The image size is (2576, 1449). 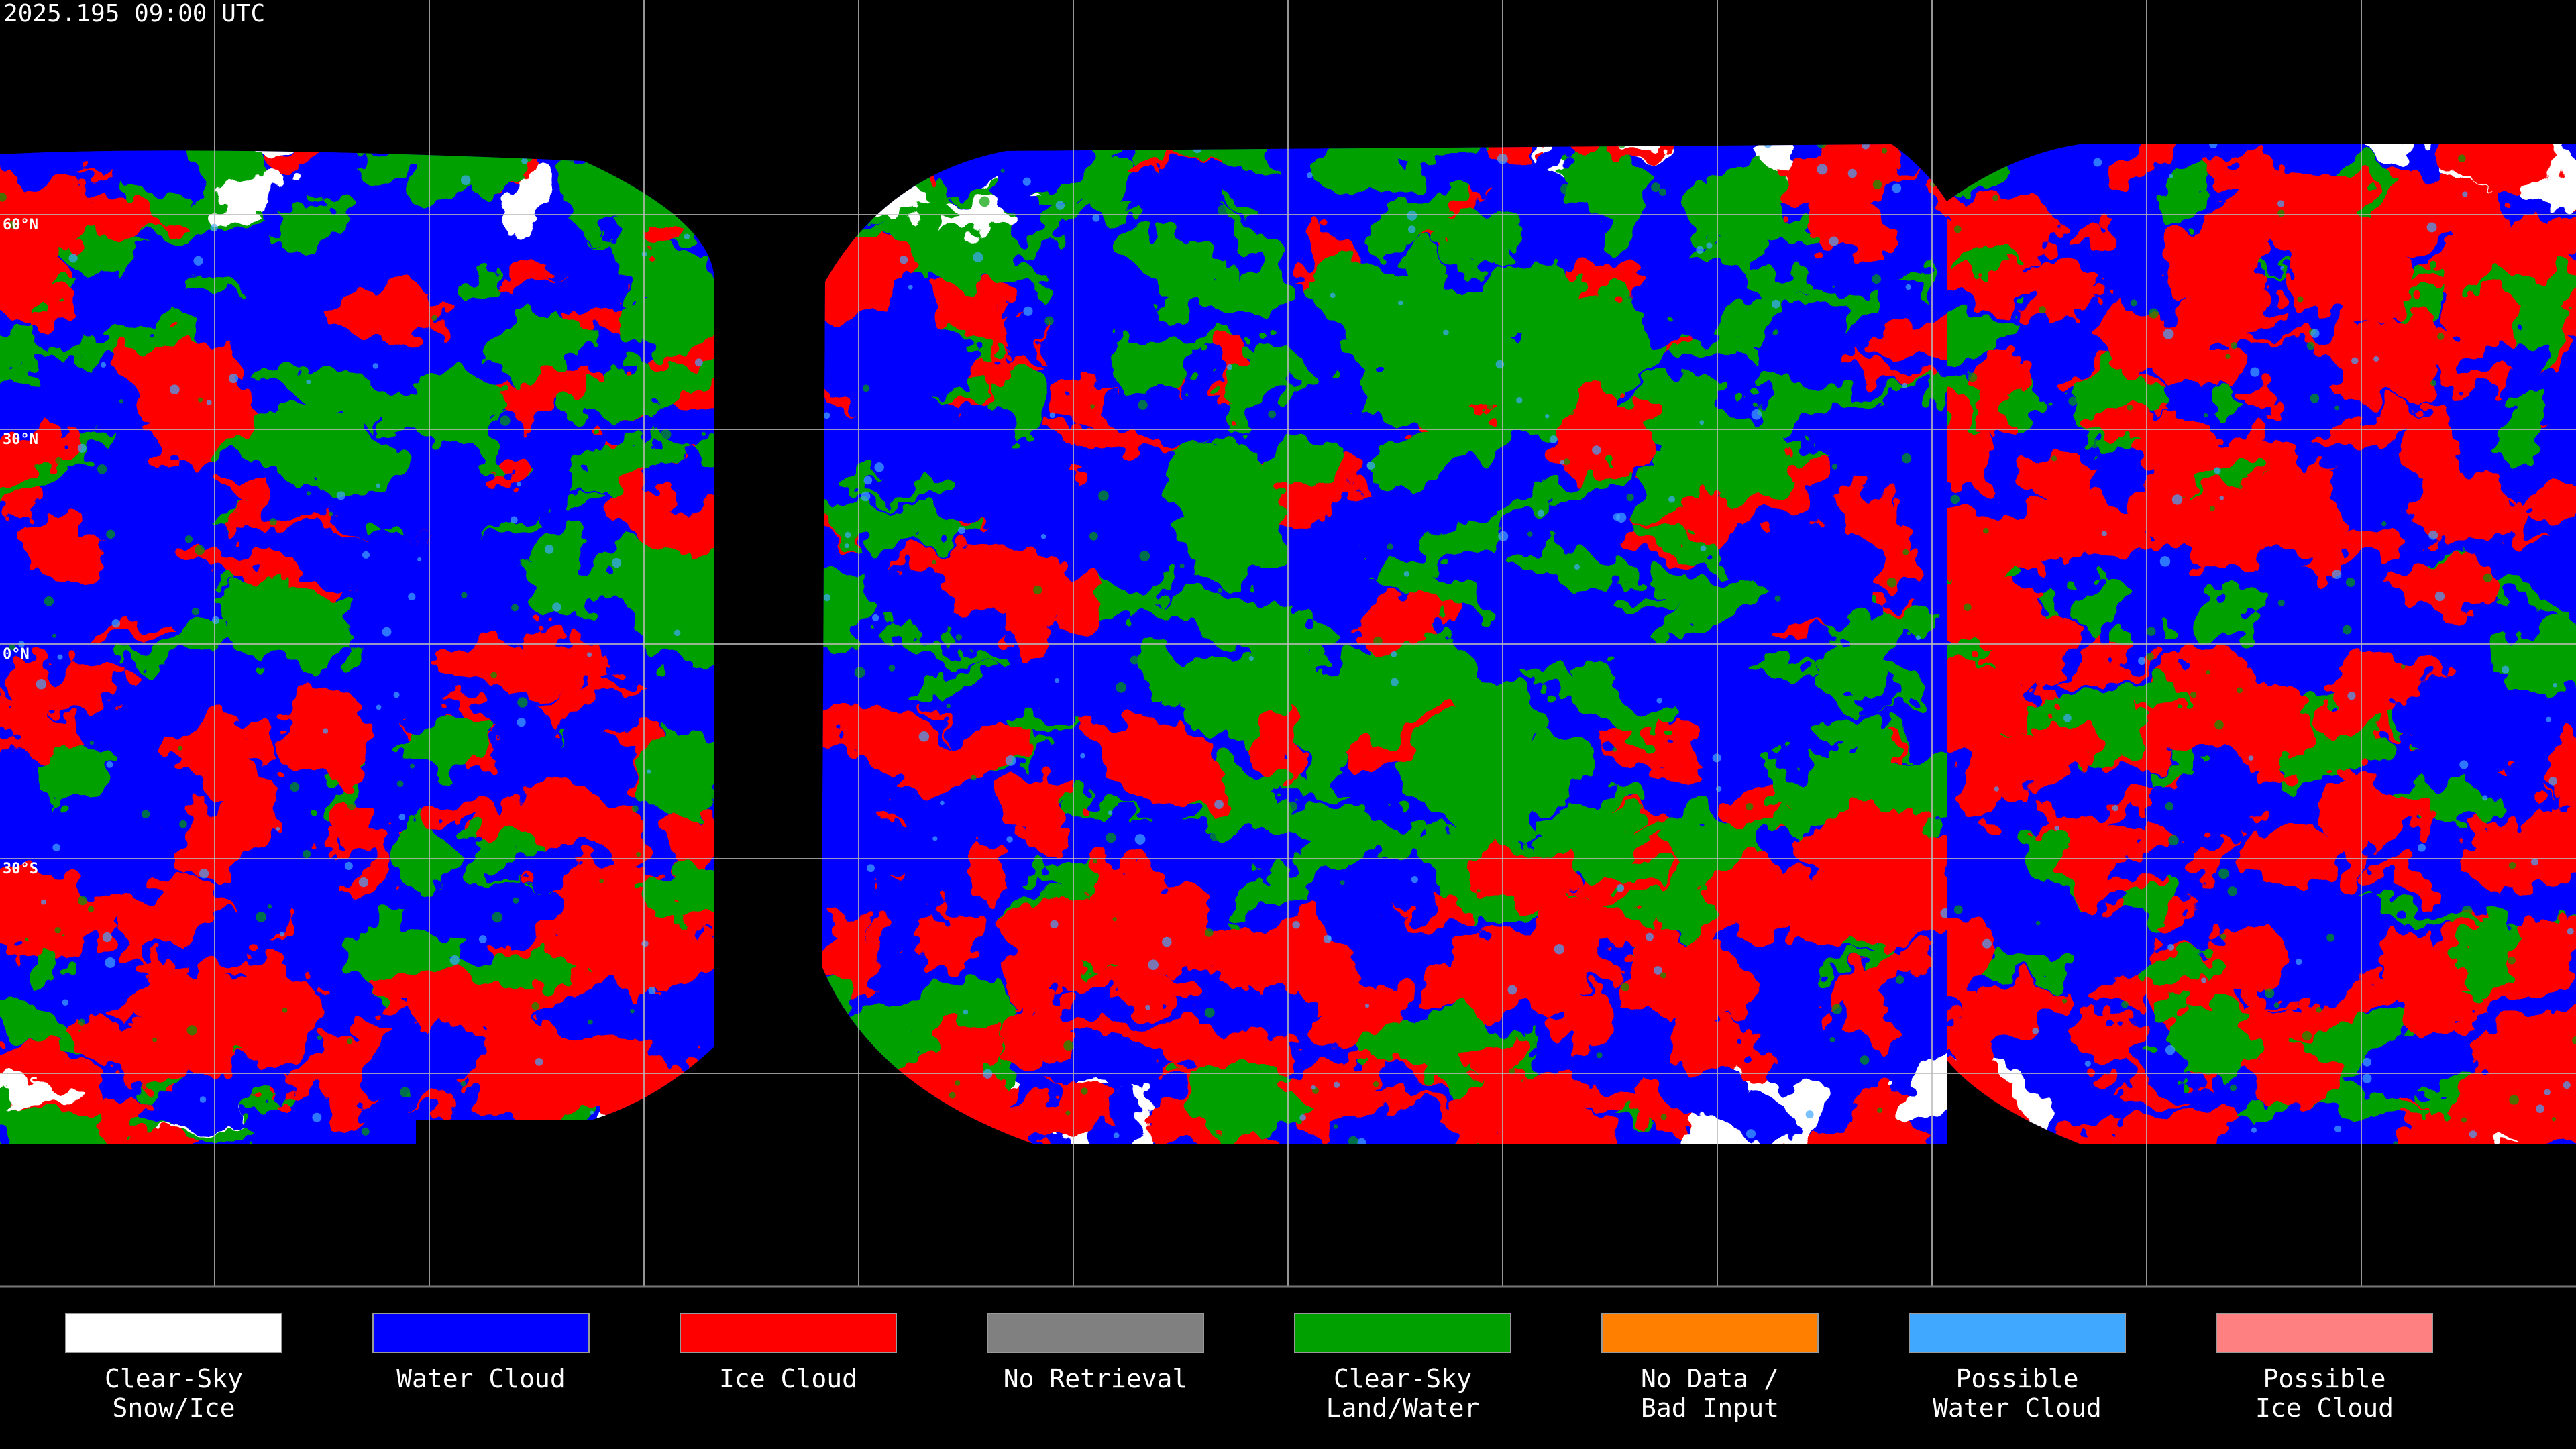 What do you see at coordinates (2016, 1378) in the screenshot?
I see `legend-label: Possible` at bounding box center [2016, 1378].